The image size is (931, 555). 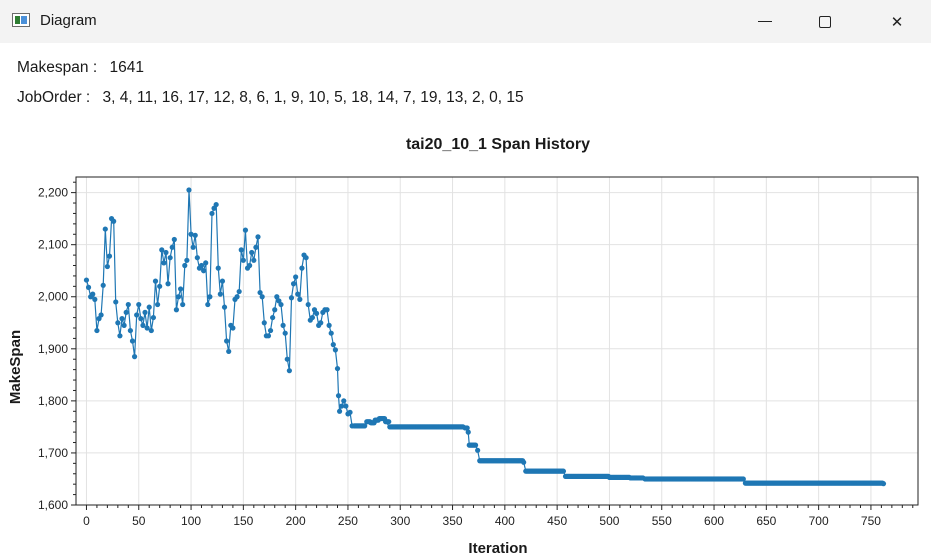 I want to click on x-tick-label: 350, so click(x=453, y=521).